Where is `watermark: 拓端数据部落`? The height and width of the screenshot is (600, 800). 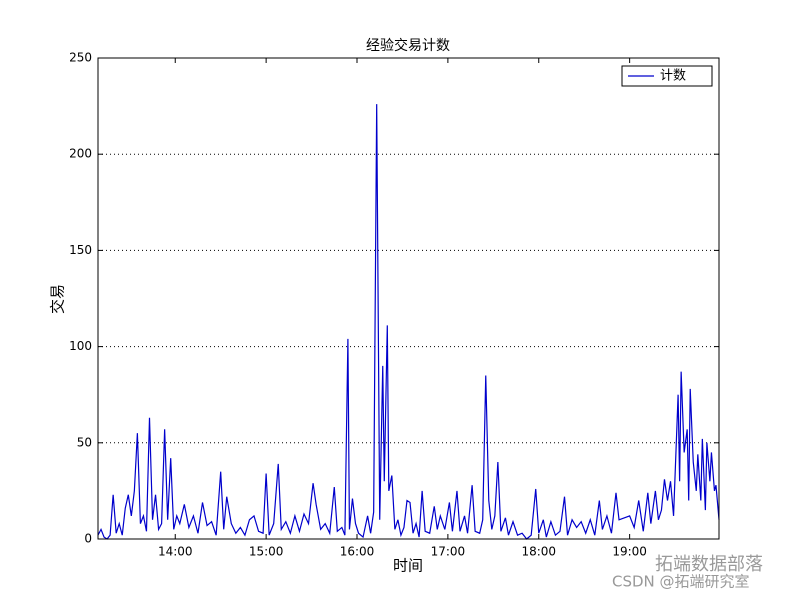 watermark: 拓端数据部落 is located at coordinates (709, 564).